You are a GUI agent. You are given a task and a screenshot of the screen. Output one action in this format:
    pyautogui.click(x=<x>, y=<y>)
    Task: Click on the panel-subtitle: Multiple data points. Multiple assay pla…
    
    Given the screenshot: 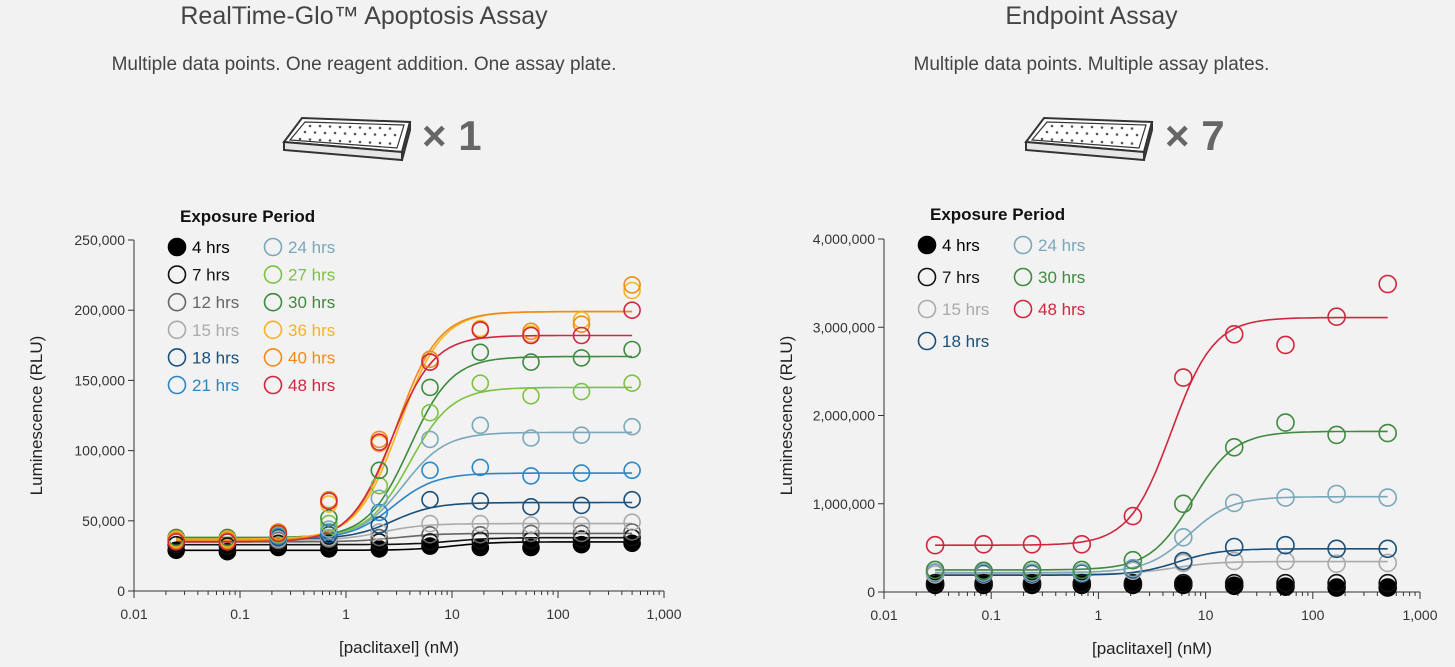 What is the action you would take?
    pyautogui.click(x=1091, y=64)
    